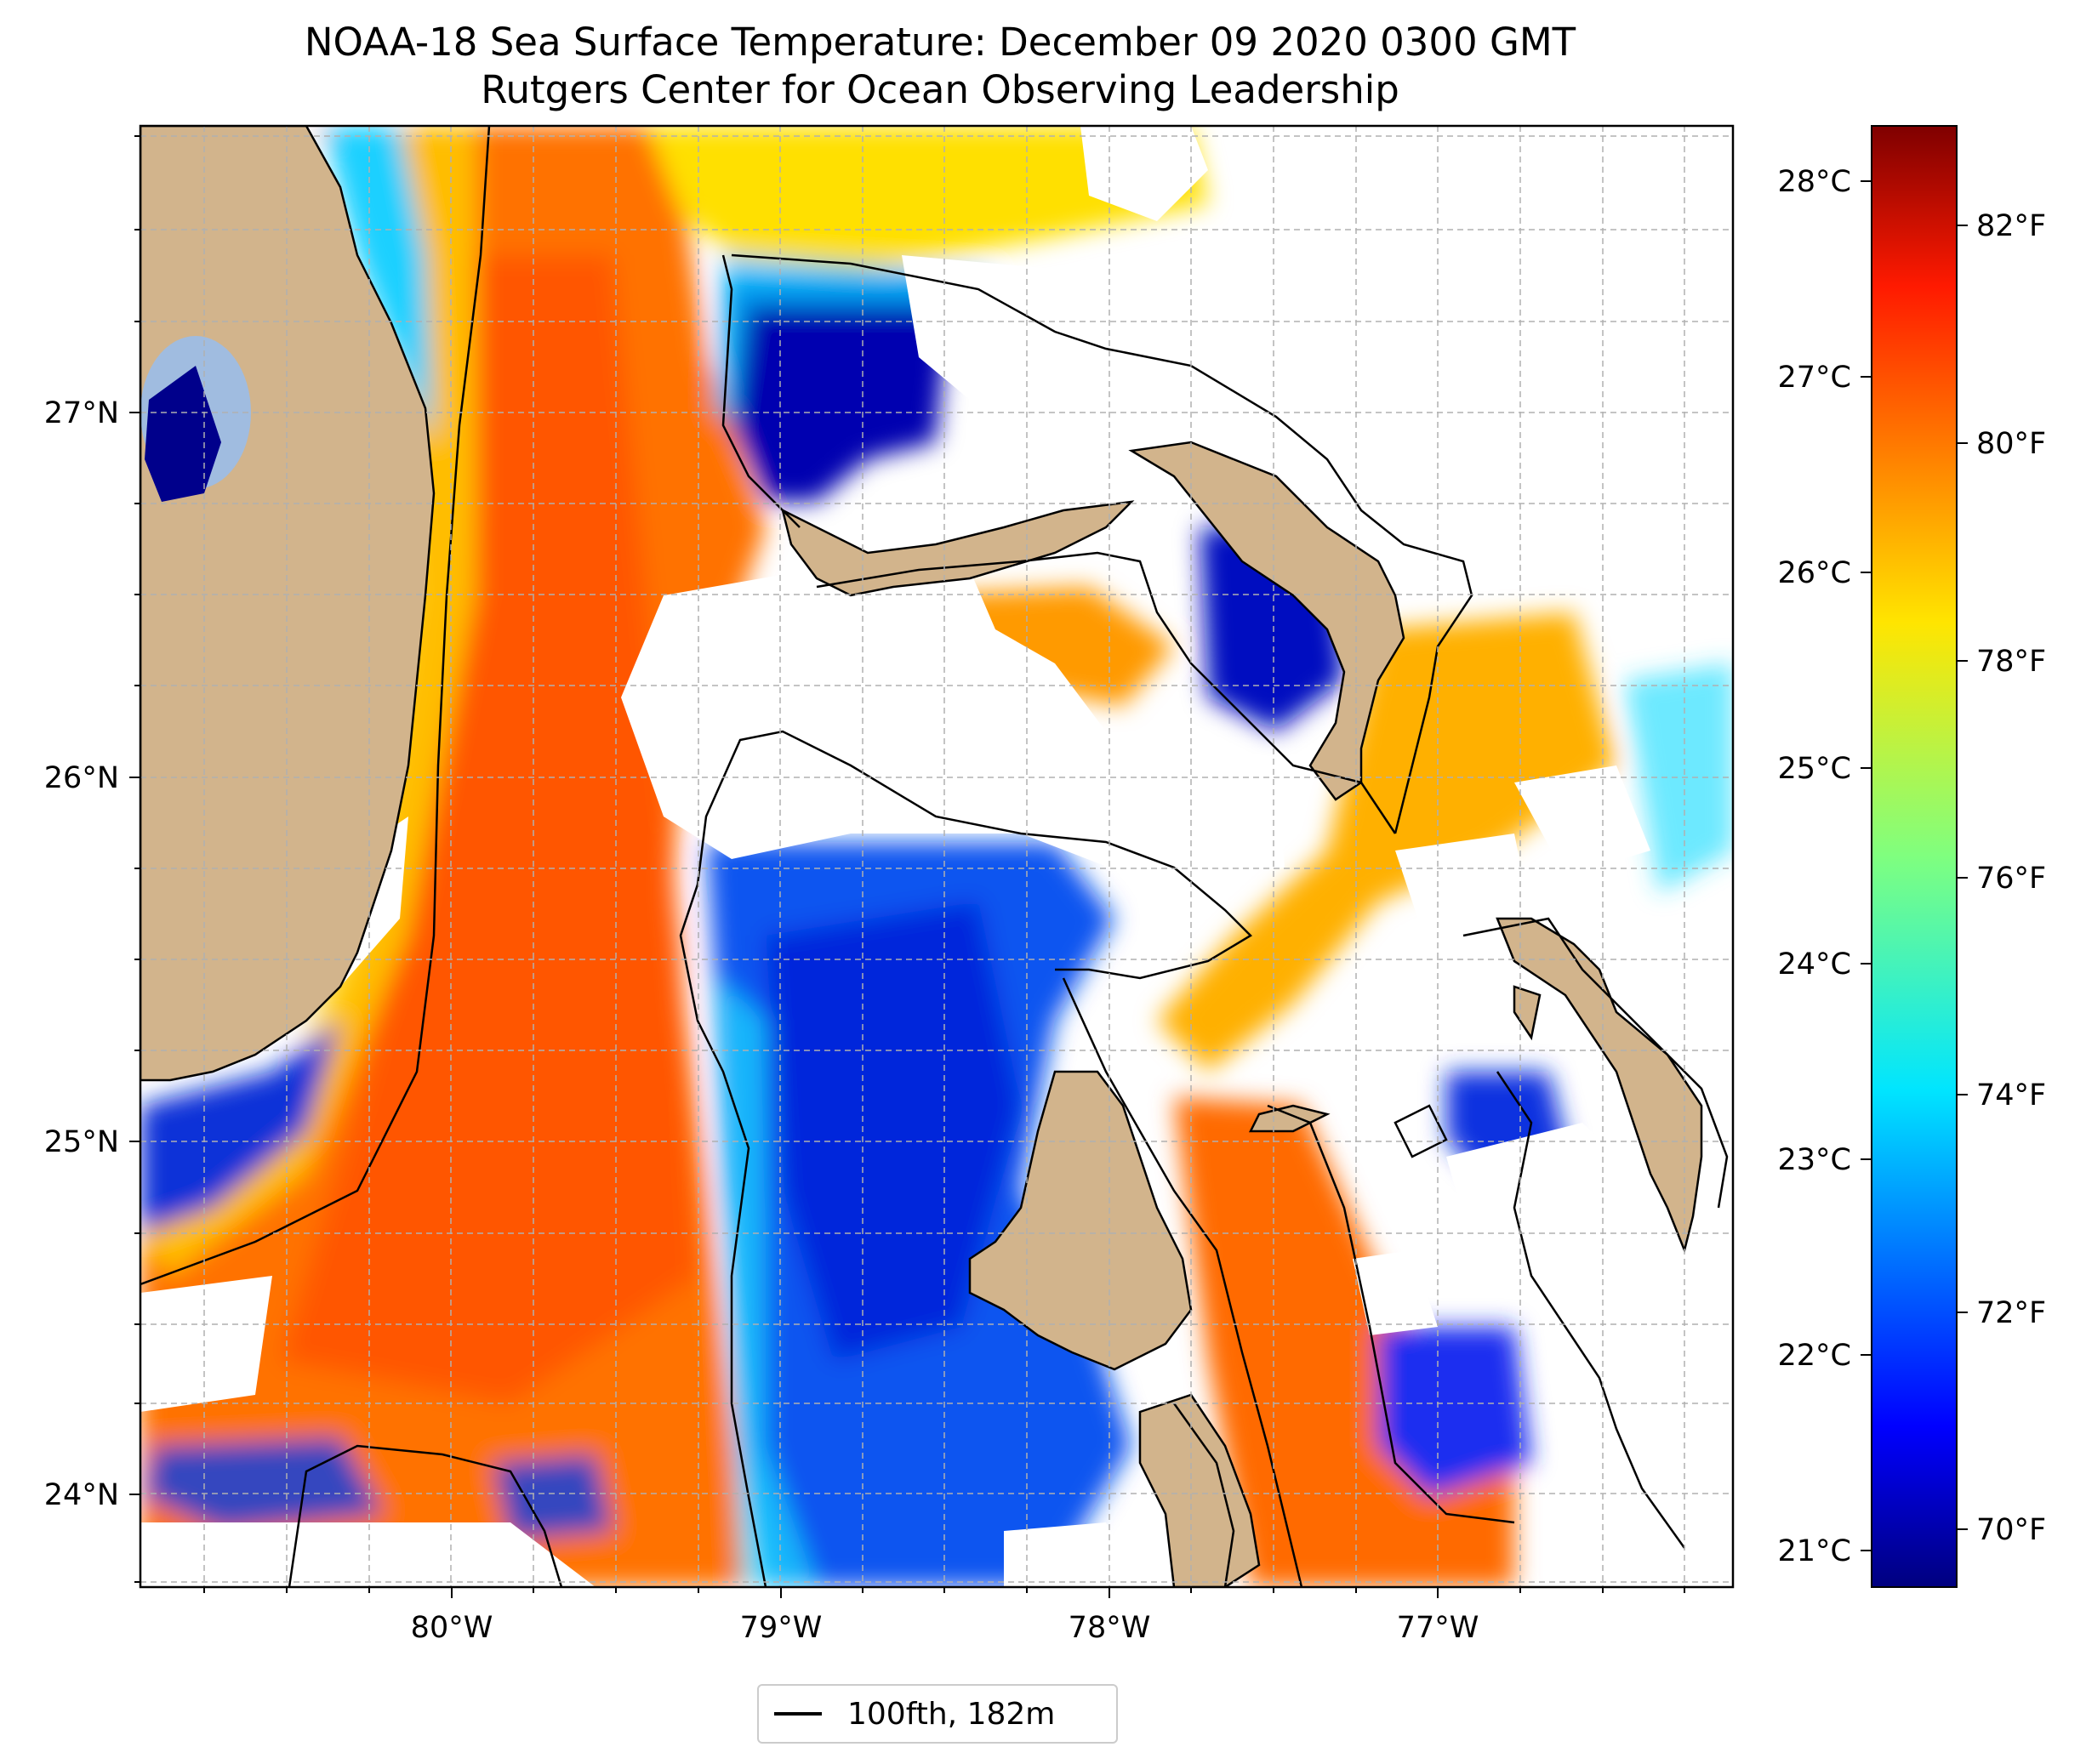 This screenshot has height=1764, width=2086. I want to click on isobath-gbb-north, so click(974, 855).